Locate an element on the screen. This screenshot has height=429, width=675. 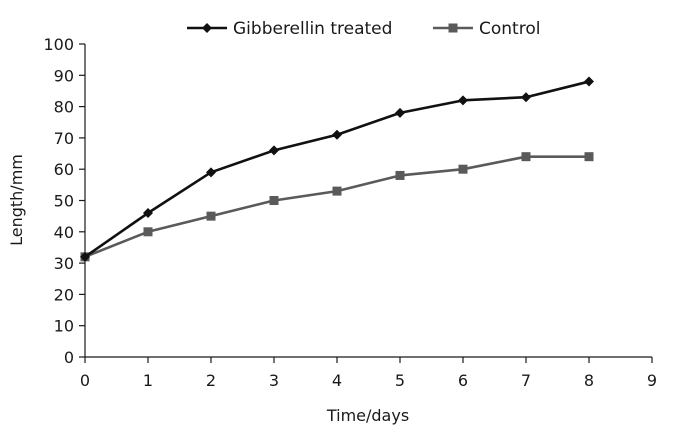
x-tick-label: 8 is located at coordinates (589, 380).